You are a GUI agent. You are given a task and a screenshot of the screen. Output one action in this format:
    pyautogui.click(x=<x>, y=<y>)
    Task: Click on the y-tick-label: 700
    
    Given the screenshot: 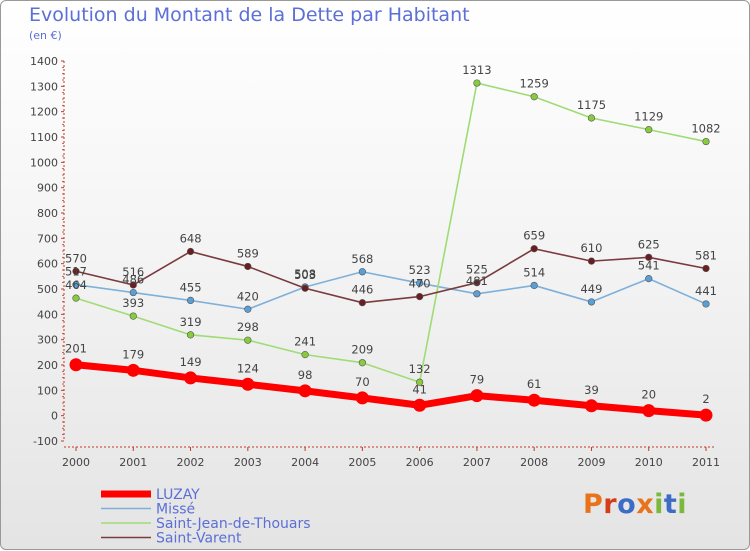 What is the action you would take?
    pyautogui.click(x=47, y=238)
    